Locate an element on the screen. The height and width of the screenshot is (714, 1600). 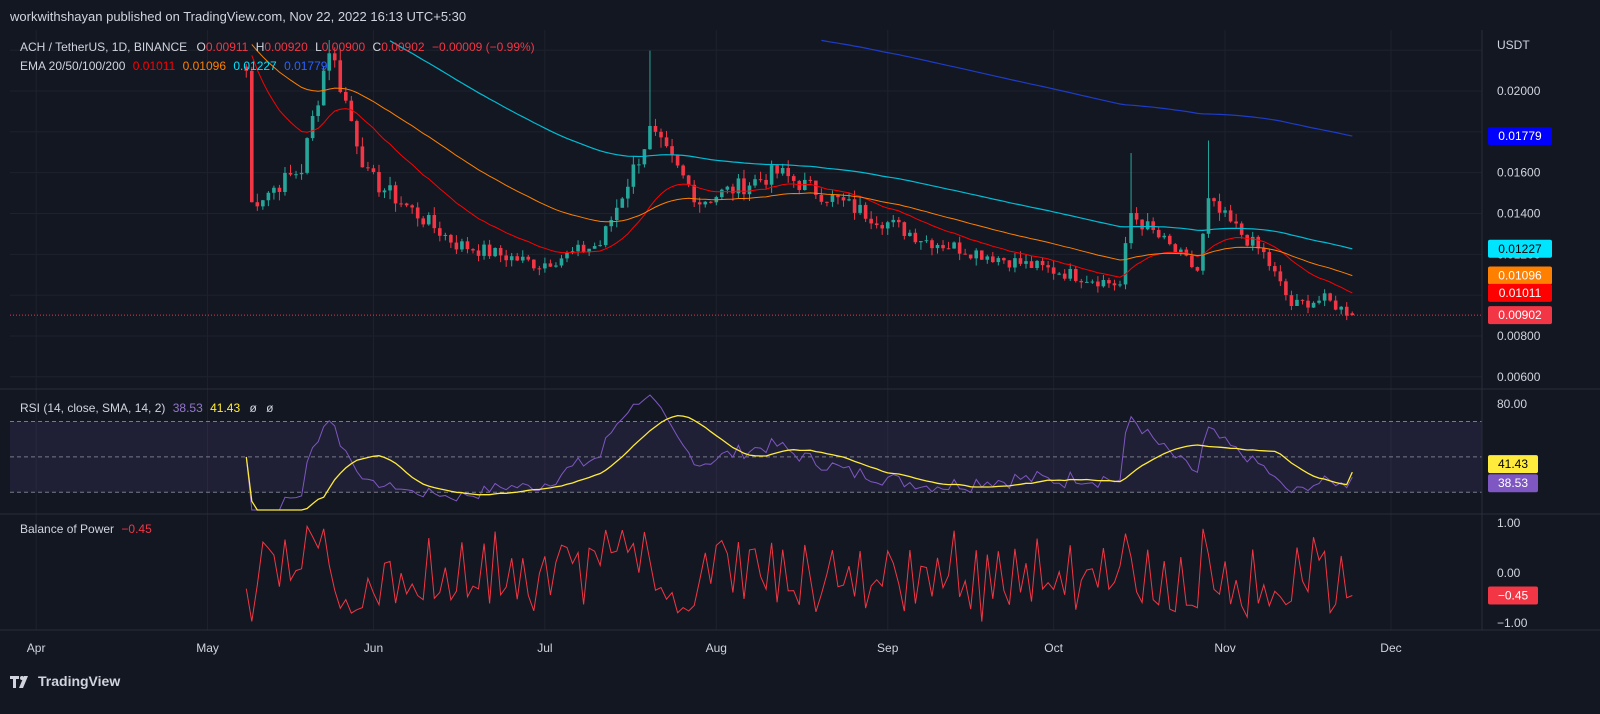
rsi-badge-1: 38.53 is located at coordinates (1513, 483).